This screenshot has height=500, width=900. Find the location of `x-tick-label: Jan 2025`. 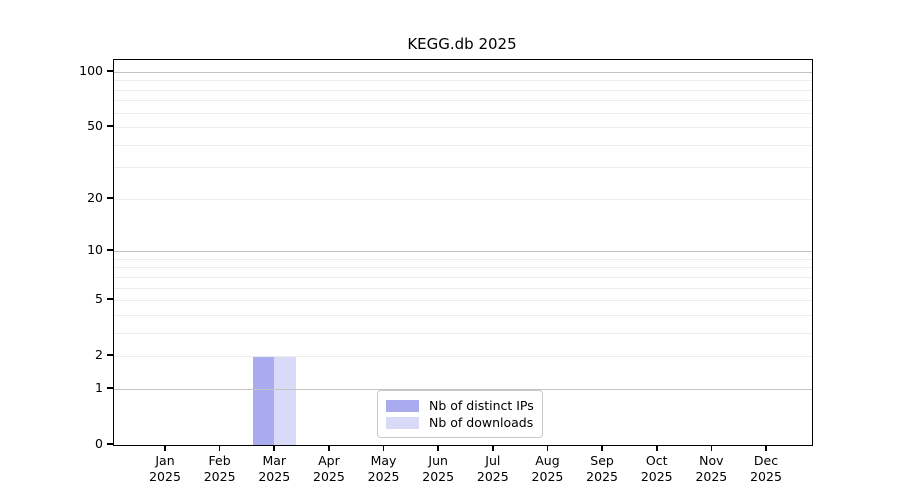

x-tick-label: Jan 2025 is located at coordinates (165, 468).